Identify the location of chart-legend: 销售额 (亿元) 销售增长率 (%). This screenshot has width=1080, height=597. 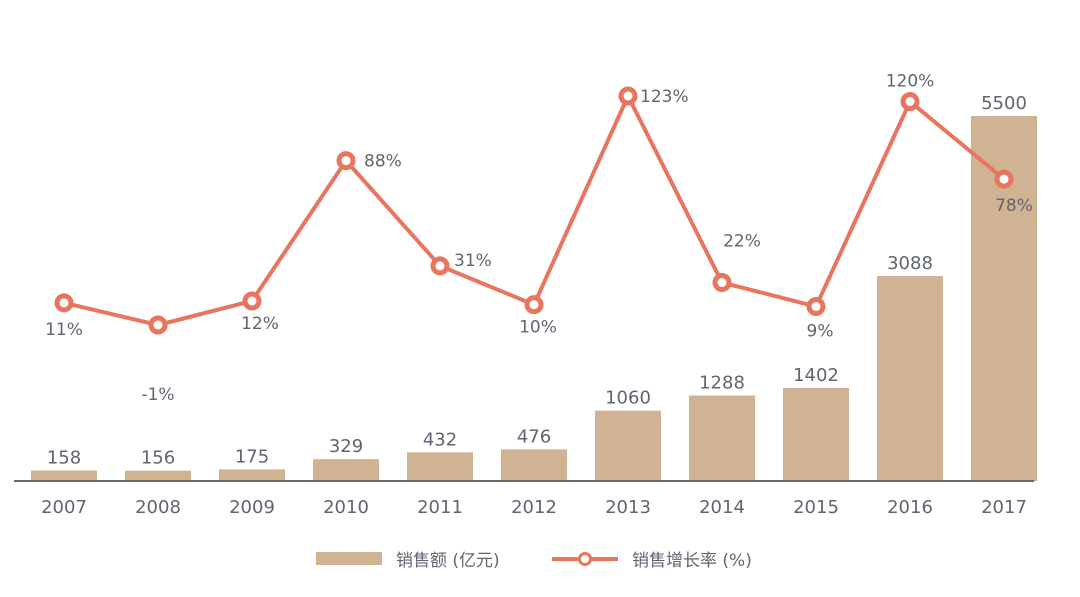
(540, 561).